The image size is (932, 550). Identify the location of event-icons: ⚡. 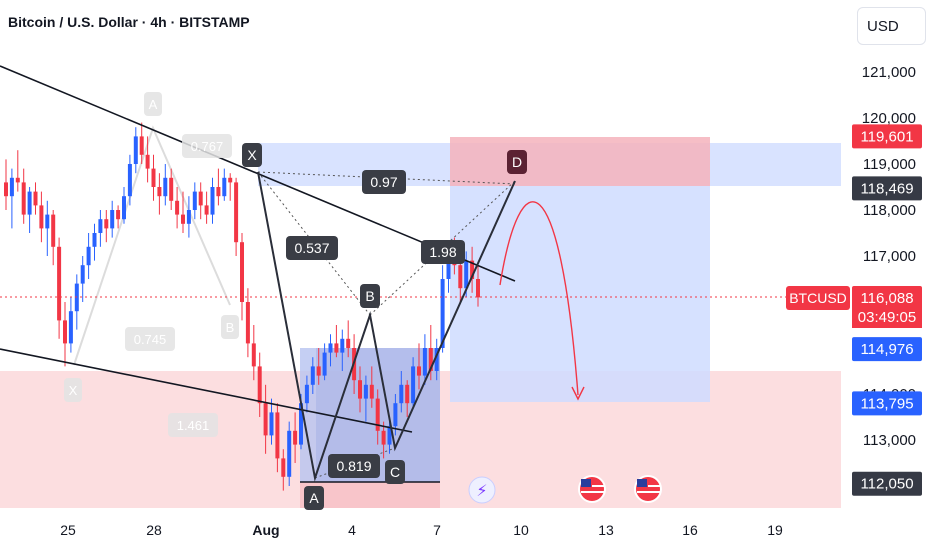
(565, 489).